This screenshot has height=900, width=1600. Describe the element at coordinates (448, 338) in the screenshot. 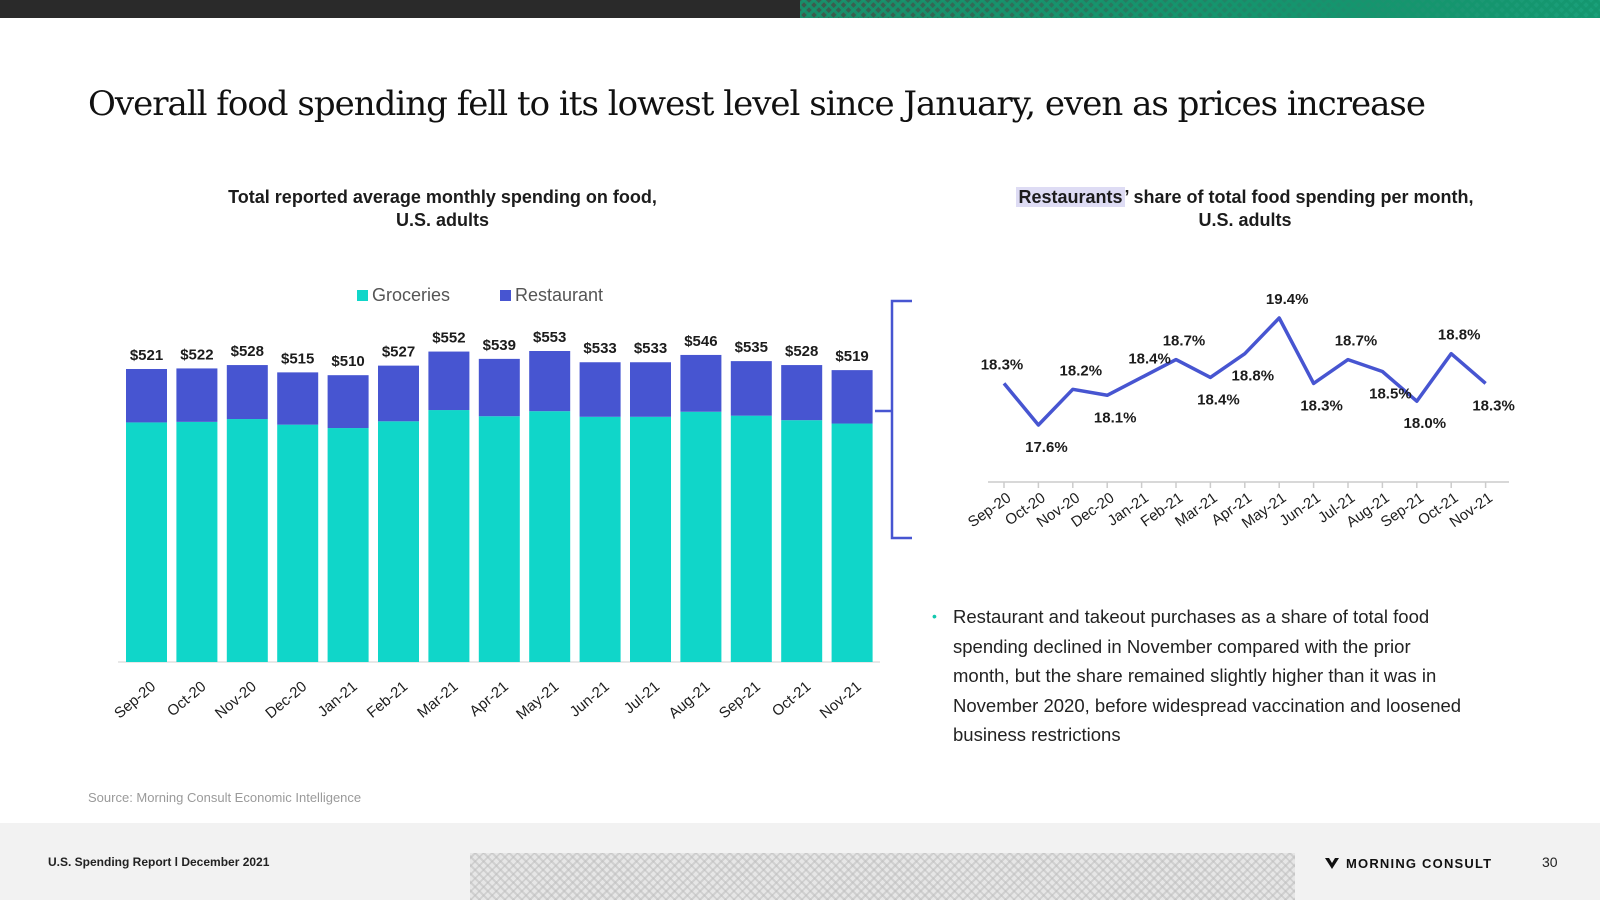

I see `bar-total-label: $552` at that location.